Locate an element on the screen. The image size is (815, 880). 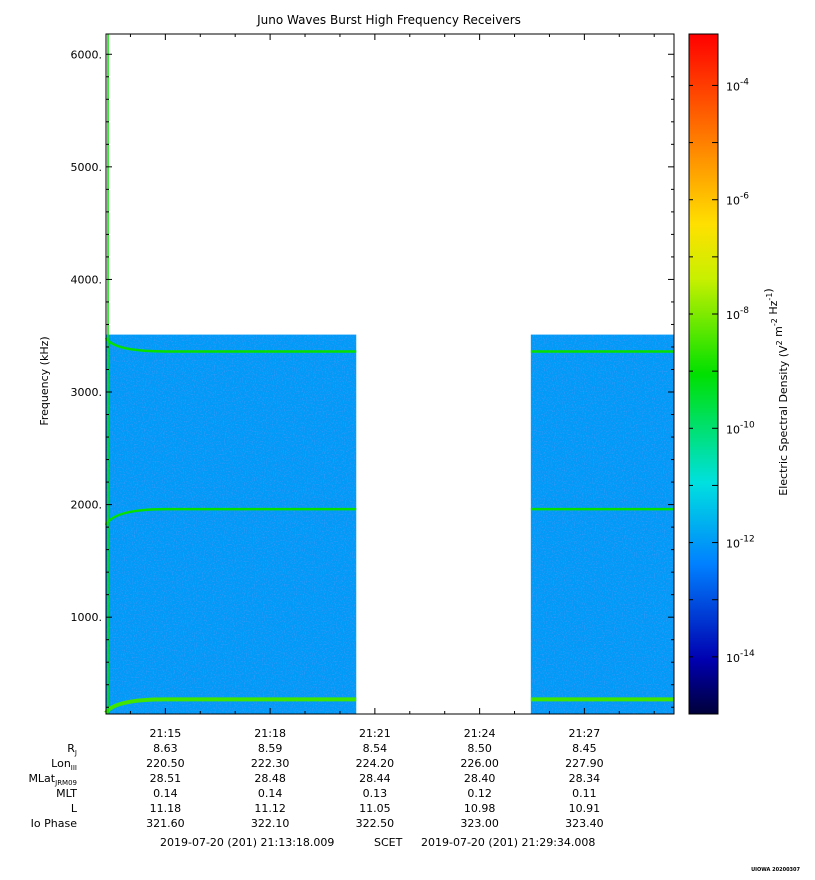
colorbar is located at coordinates (703, 374).